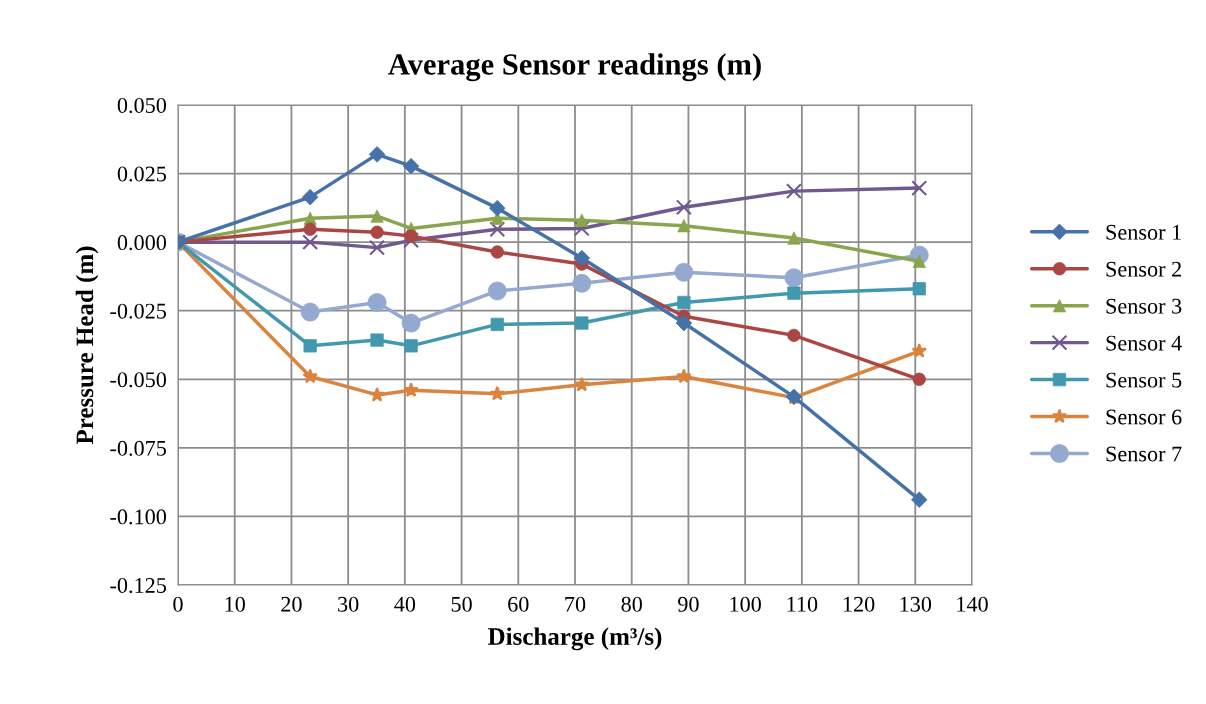  Describe the element at coordinates (688, 604) in the screenshot. I see `x-tick-label: 90` at that location.